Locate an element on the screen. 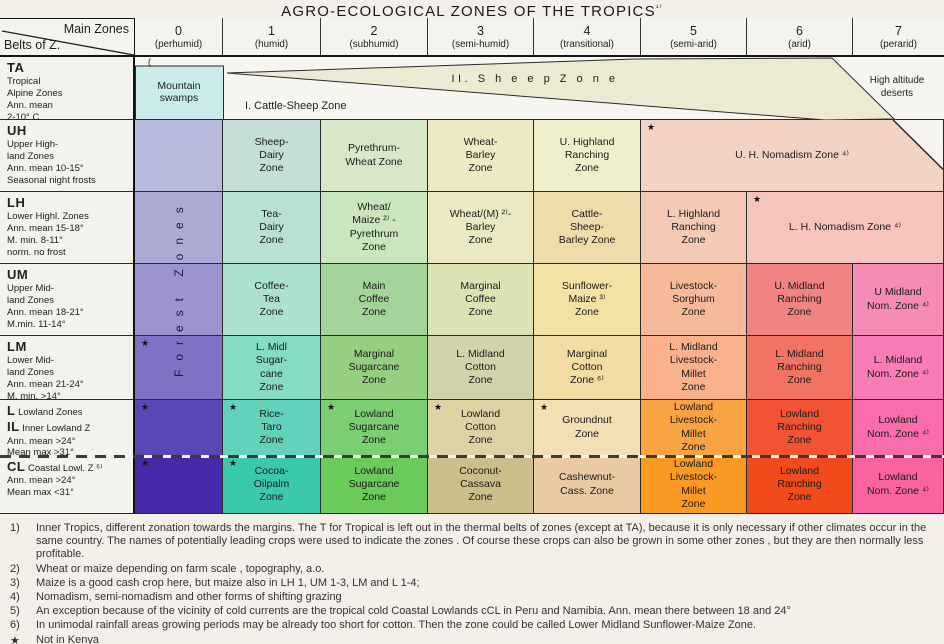 The width and height of the screenshot is (944, 644). zone-cell-label: L. Midland Cotton Zone is located at coordinates (480, 367).